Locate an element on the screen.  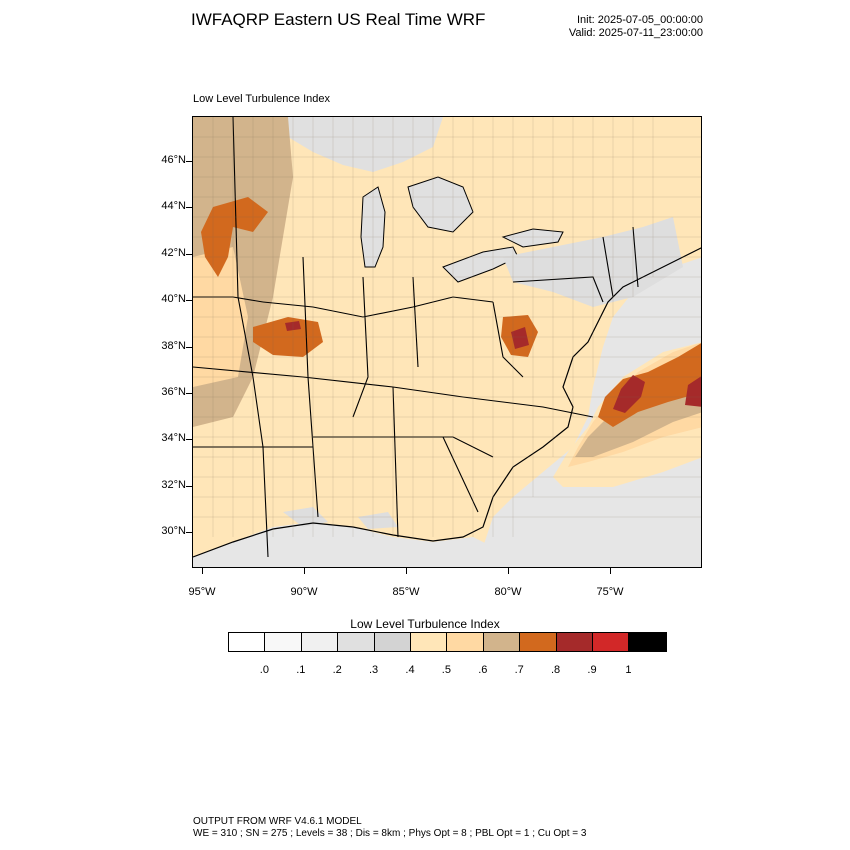
lat-label-40: 40°N is located at coordinates (173, 299).